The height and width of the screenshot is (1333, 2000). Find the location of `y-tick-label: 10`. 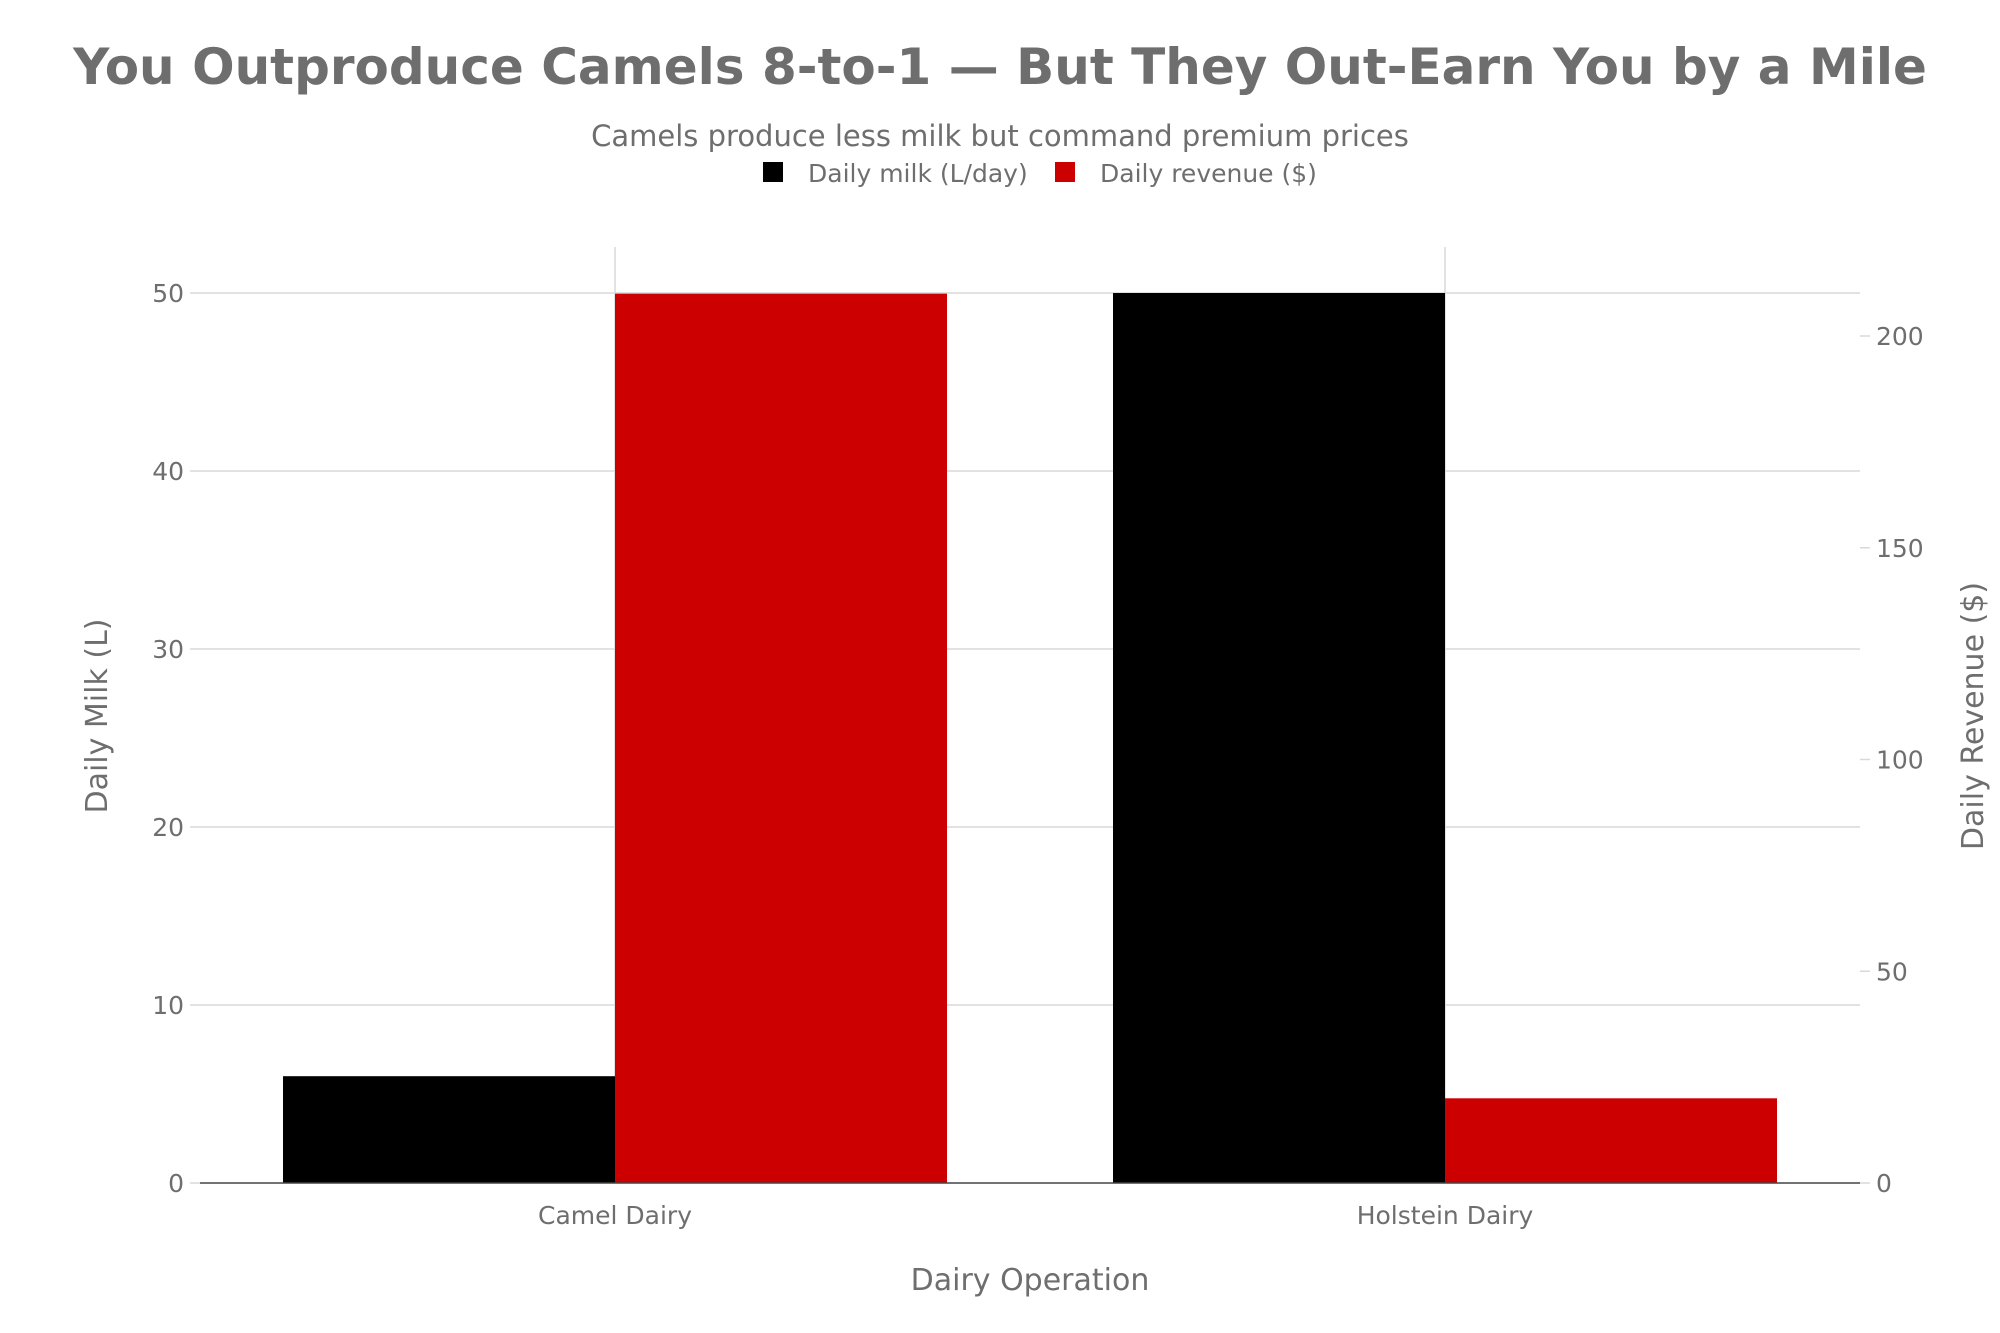

y-tick-label: 10 is located at coordinates (168, 1005).